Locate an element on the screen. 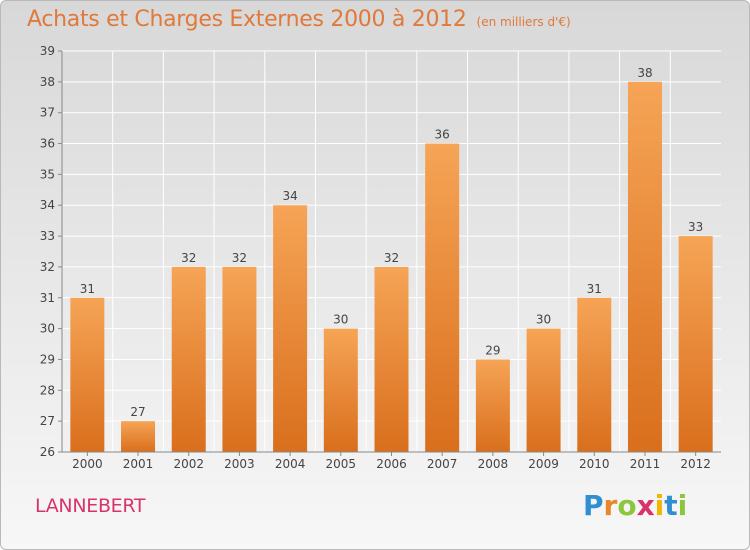 The image size is (750, 550). bar-value-label: 27 is located at coordinates (137, 412).